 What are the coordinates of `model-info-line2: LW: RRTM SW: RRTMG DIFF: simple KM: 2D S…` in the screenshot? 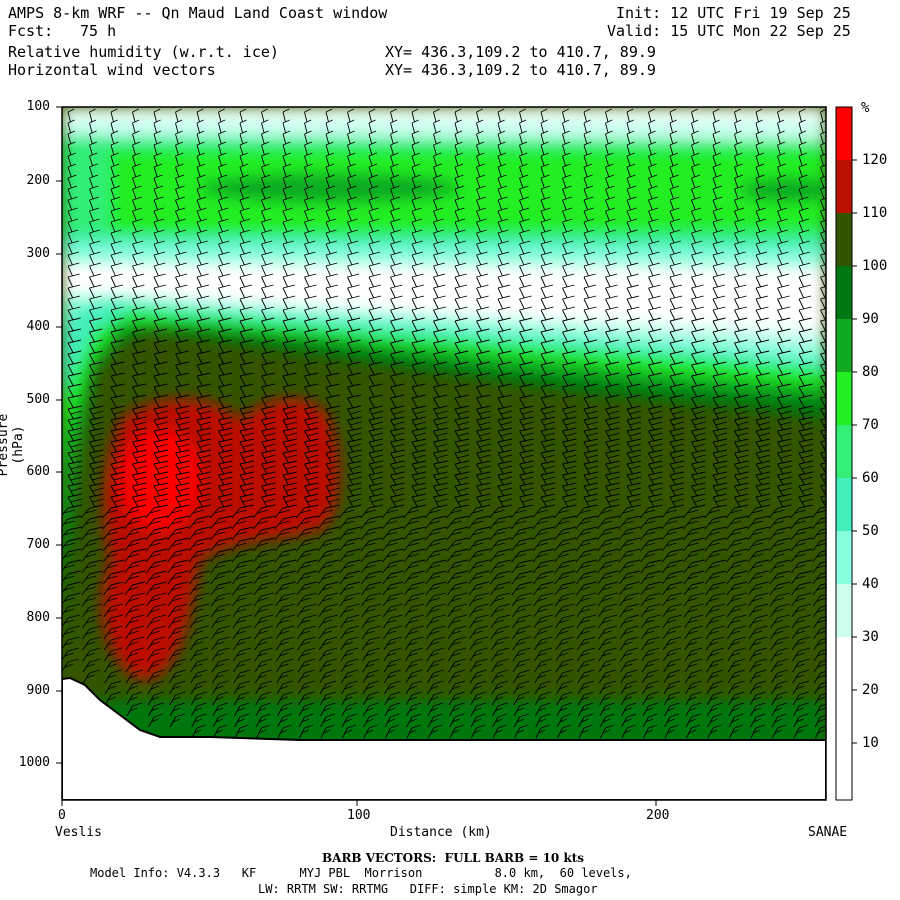 It's located at (428, 889).